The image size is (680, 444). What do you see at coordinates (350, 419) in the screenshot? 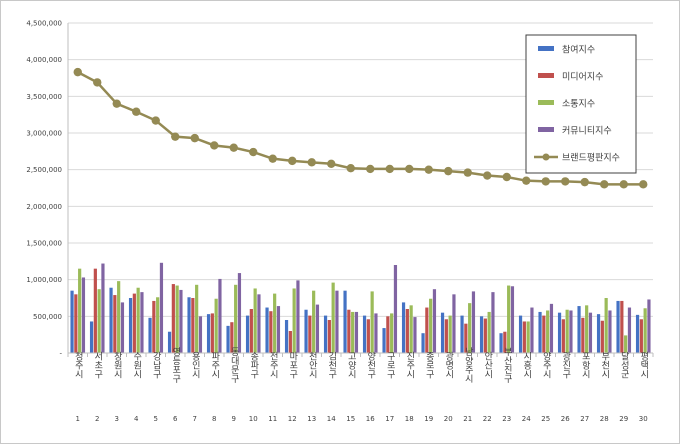
I see `x-rank-label: 15` at bounding box center [350, 419].